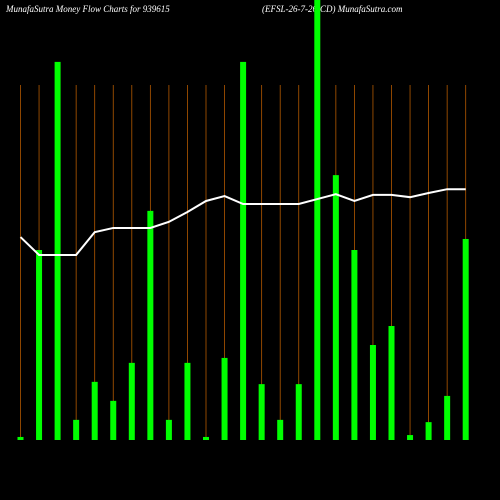 The height and width of the screenshot is (500, 500). What do you see at coordinates (332, 9) in the screenshot?
I see `chart-subtitle: (EFSL-26-7-26-CD) MunafaSutra.com` at bounding box center [332, 9].